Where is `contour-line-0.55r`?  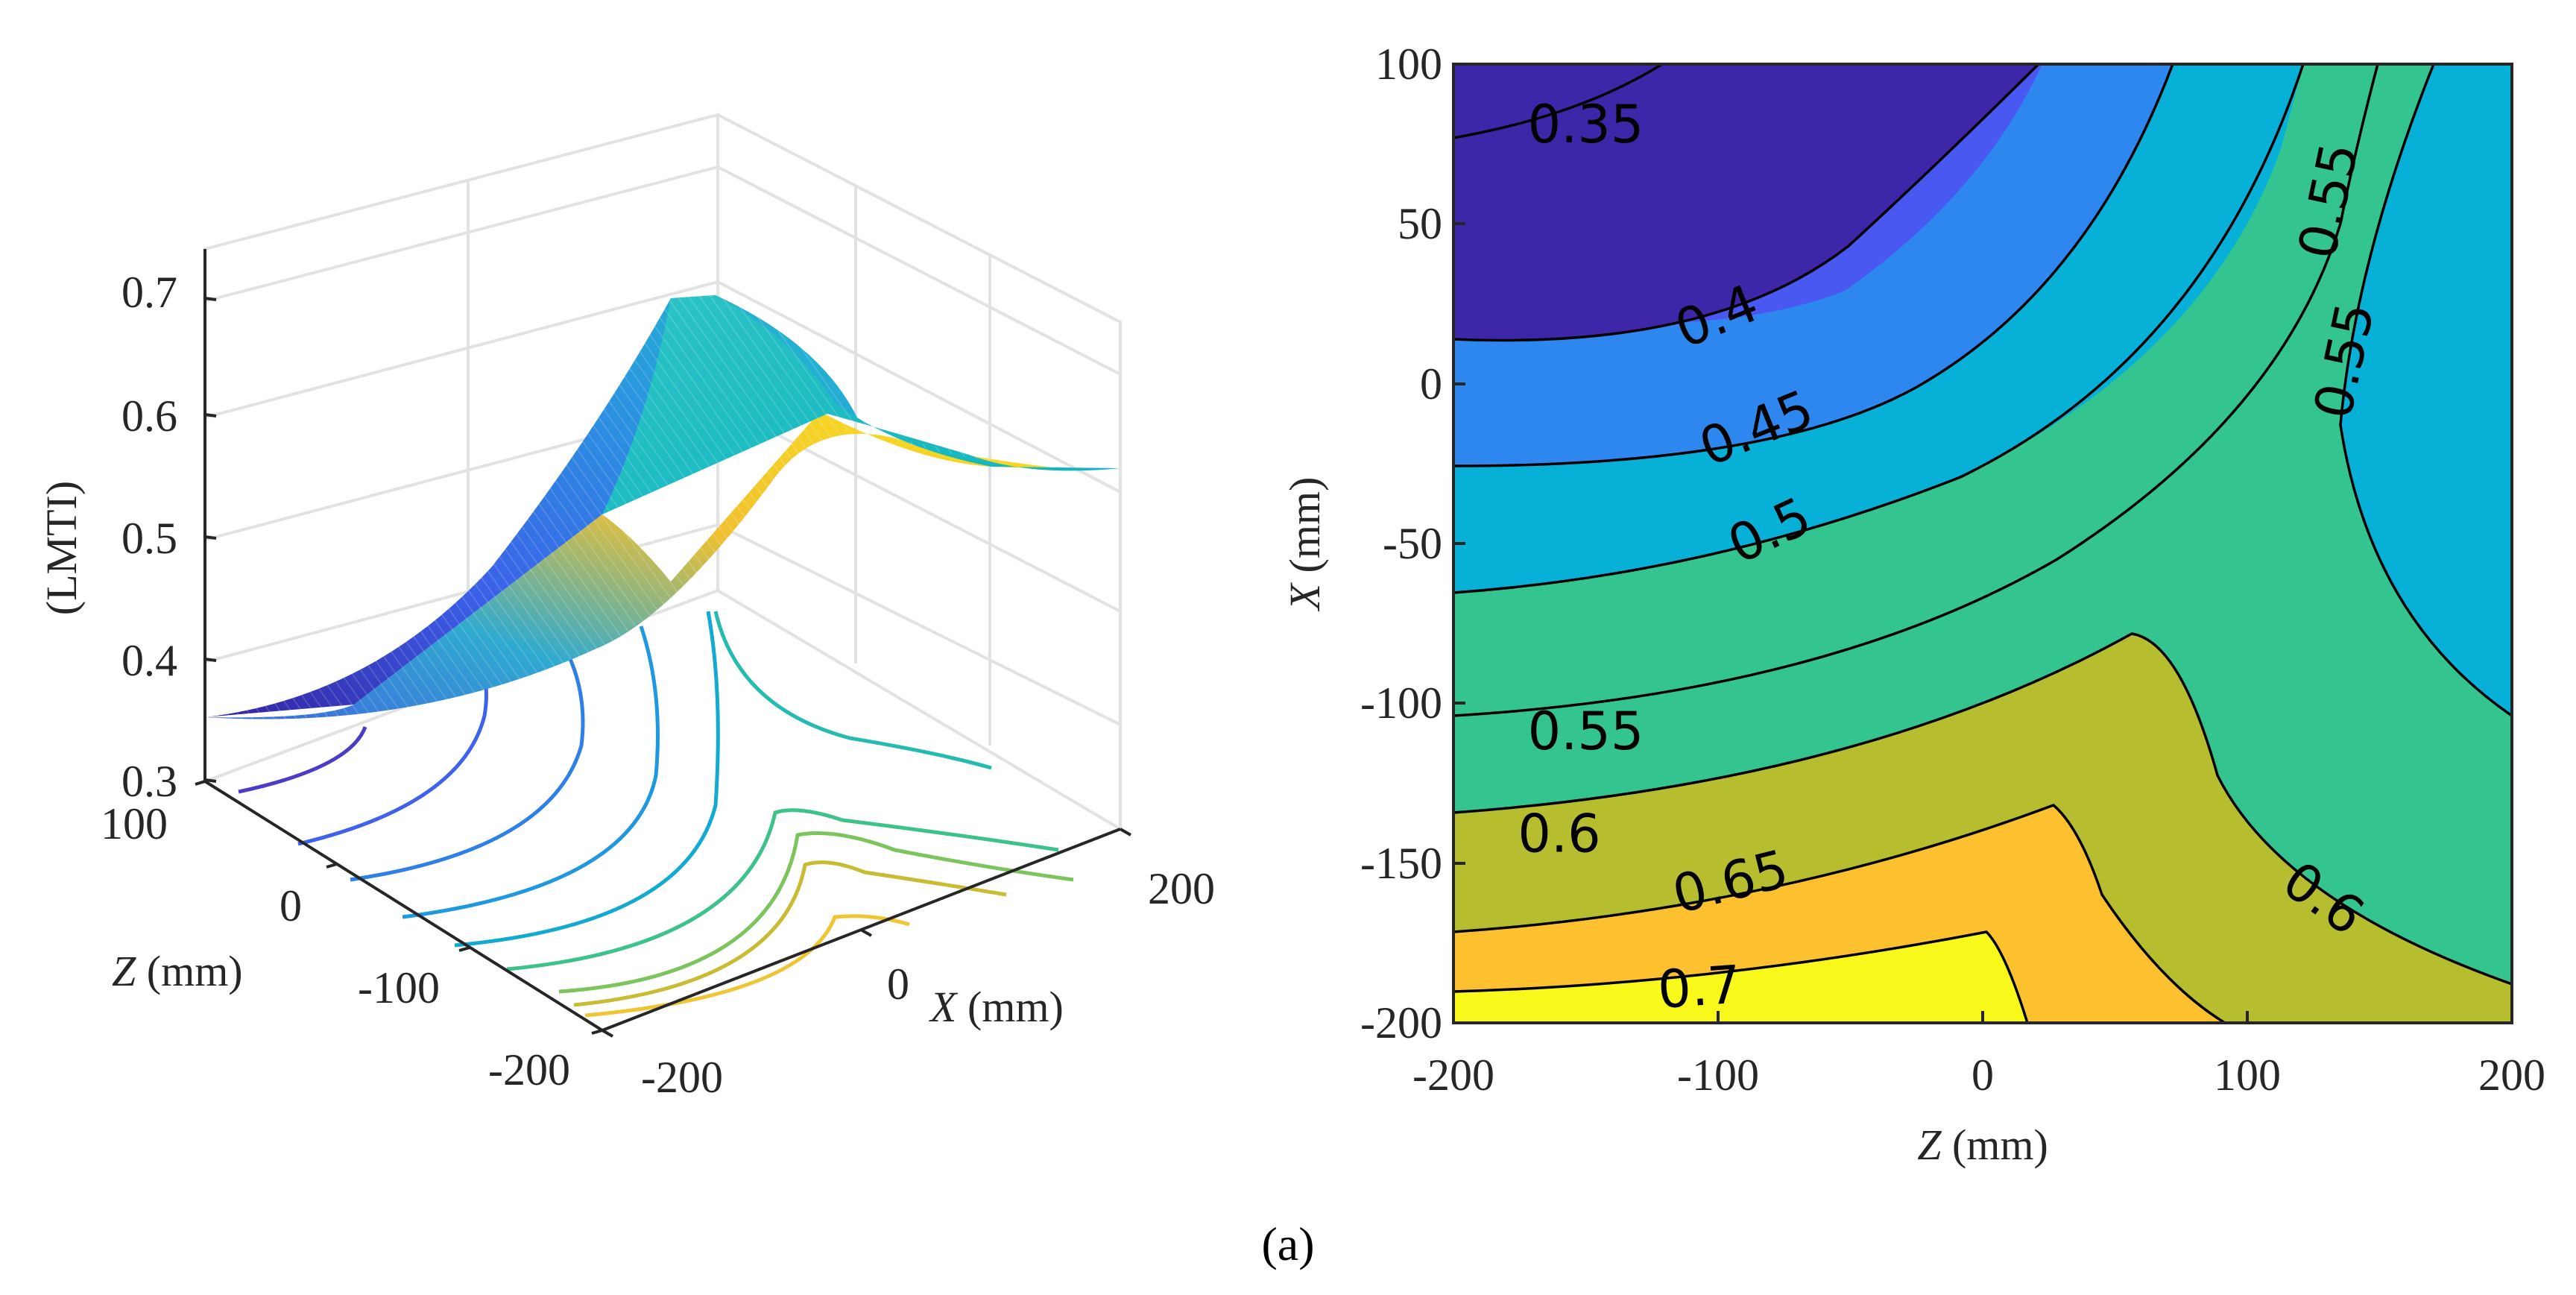 contour-line-0.55r is located at coordinates (2425, 390).